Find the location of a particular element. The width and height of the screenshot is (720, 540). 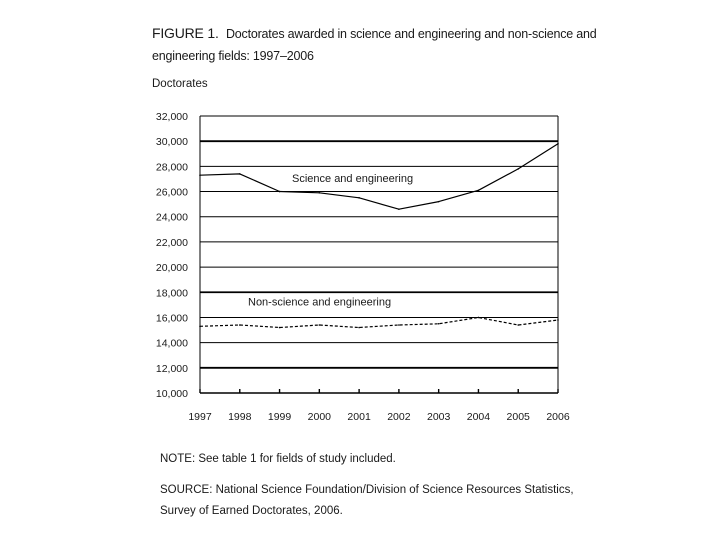

y-tick-label-16000: 16,000 is located at coordinates (172, 318).